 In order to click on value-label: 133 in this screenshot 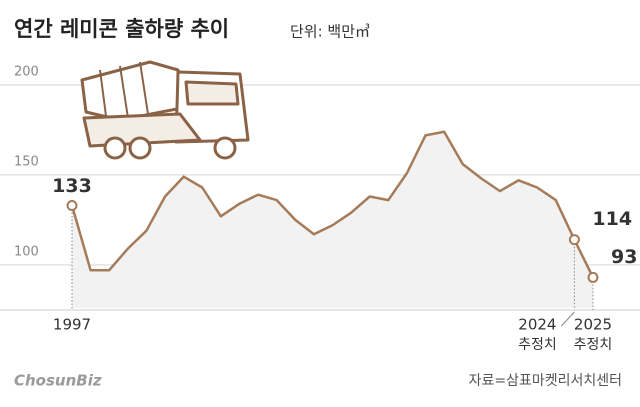, I will do `click(72, 186)`.